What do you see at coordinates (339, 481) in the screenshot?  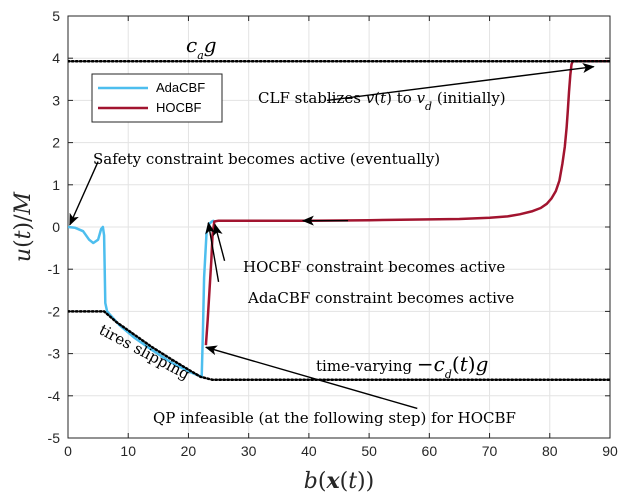 I see `x-axis-label: b(x(t))` at bounding box center [339, 481].